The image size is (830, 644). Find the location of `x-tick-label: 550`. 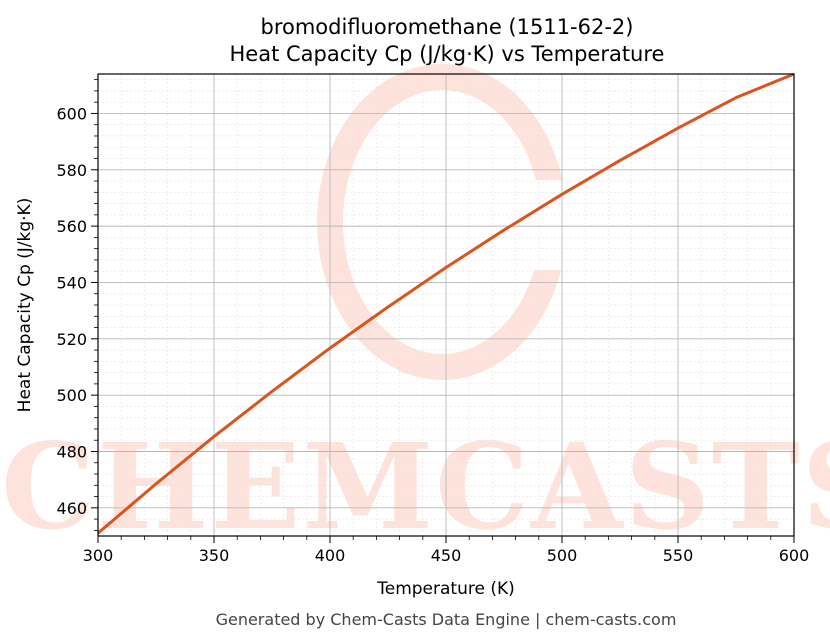

x-tick-label: 550 is located at coordinates (678, 555).